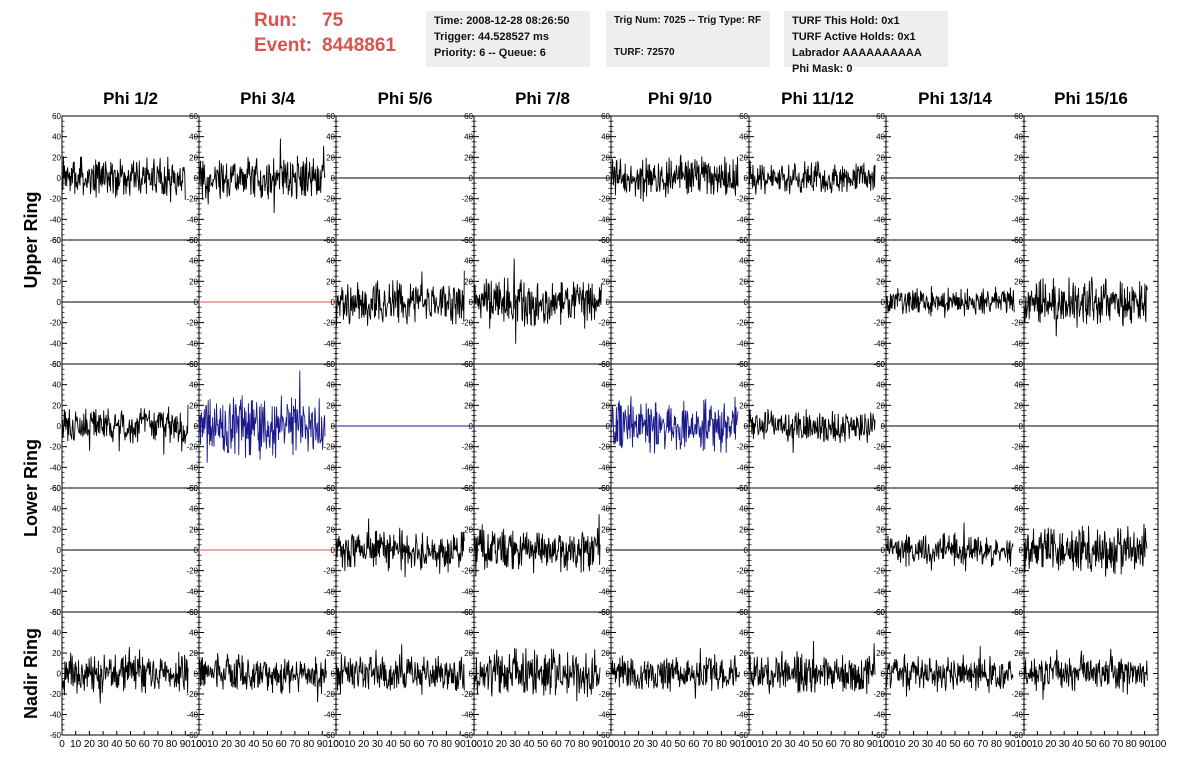  I want to click on column-header: Phi 5/6, so click(405, 98).